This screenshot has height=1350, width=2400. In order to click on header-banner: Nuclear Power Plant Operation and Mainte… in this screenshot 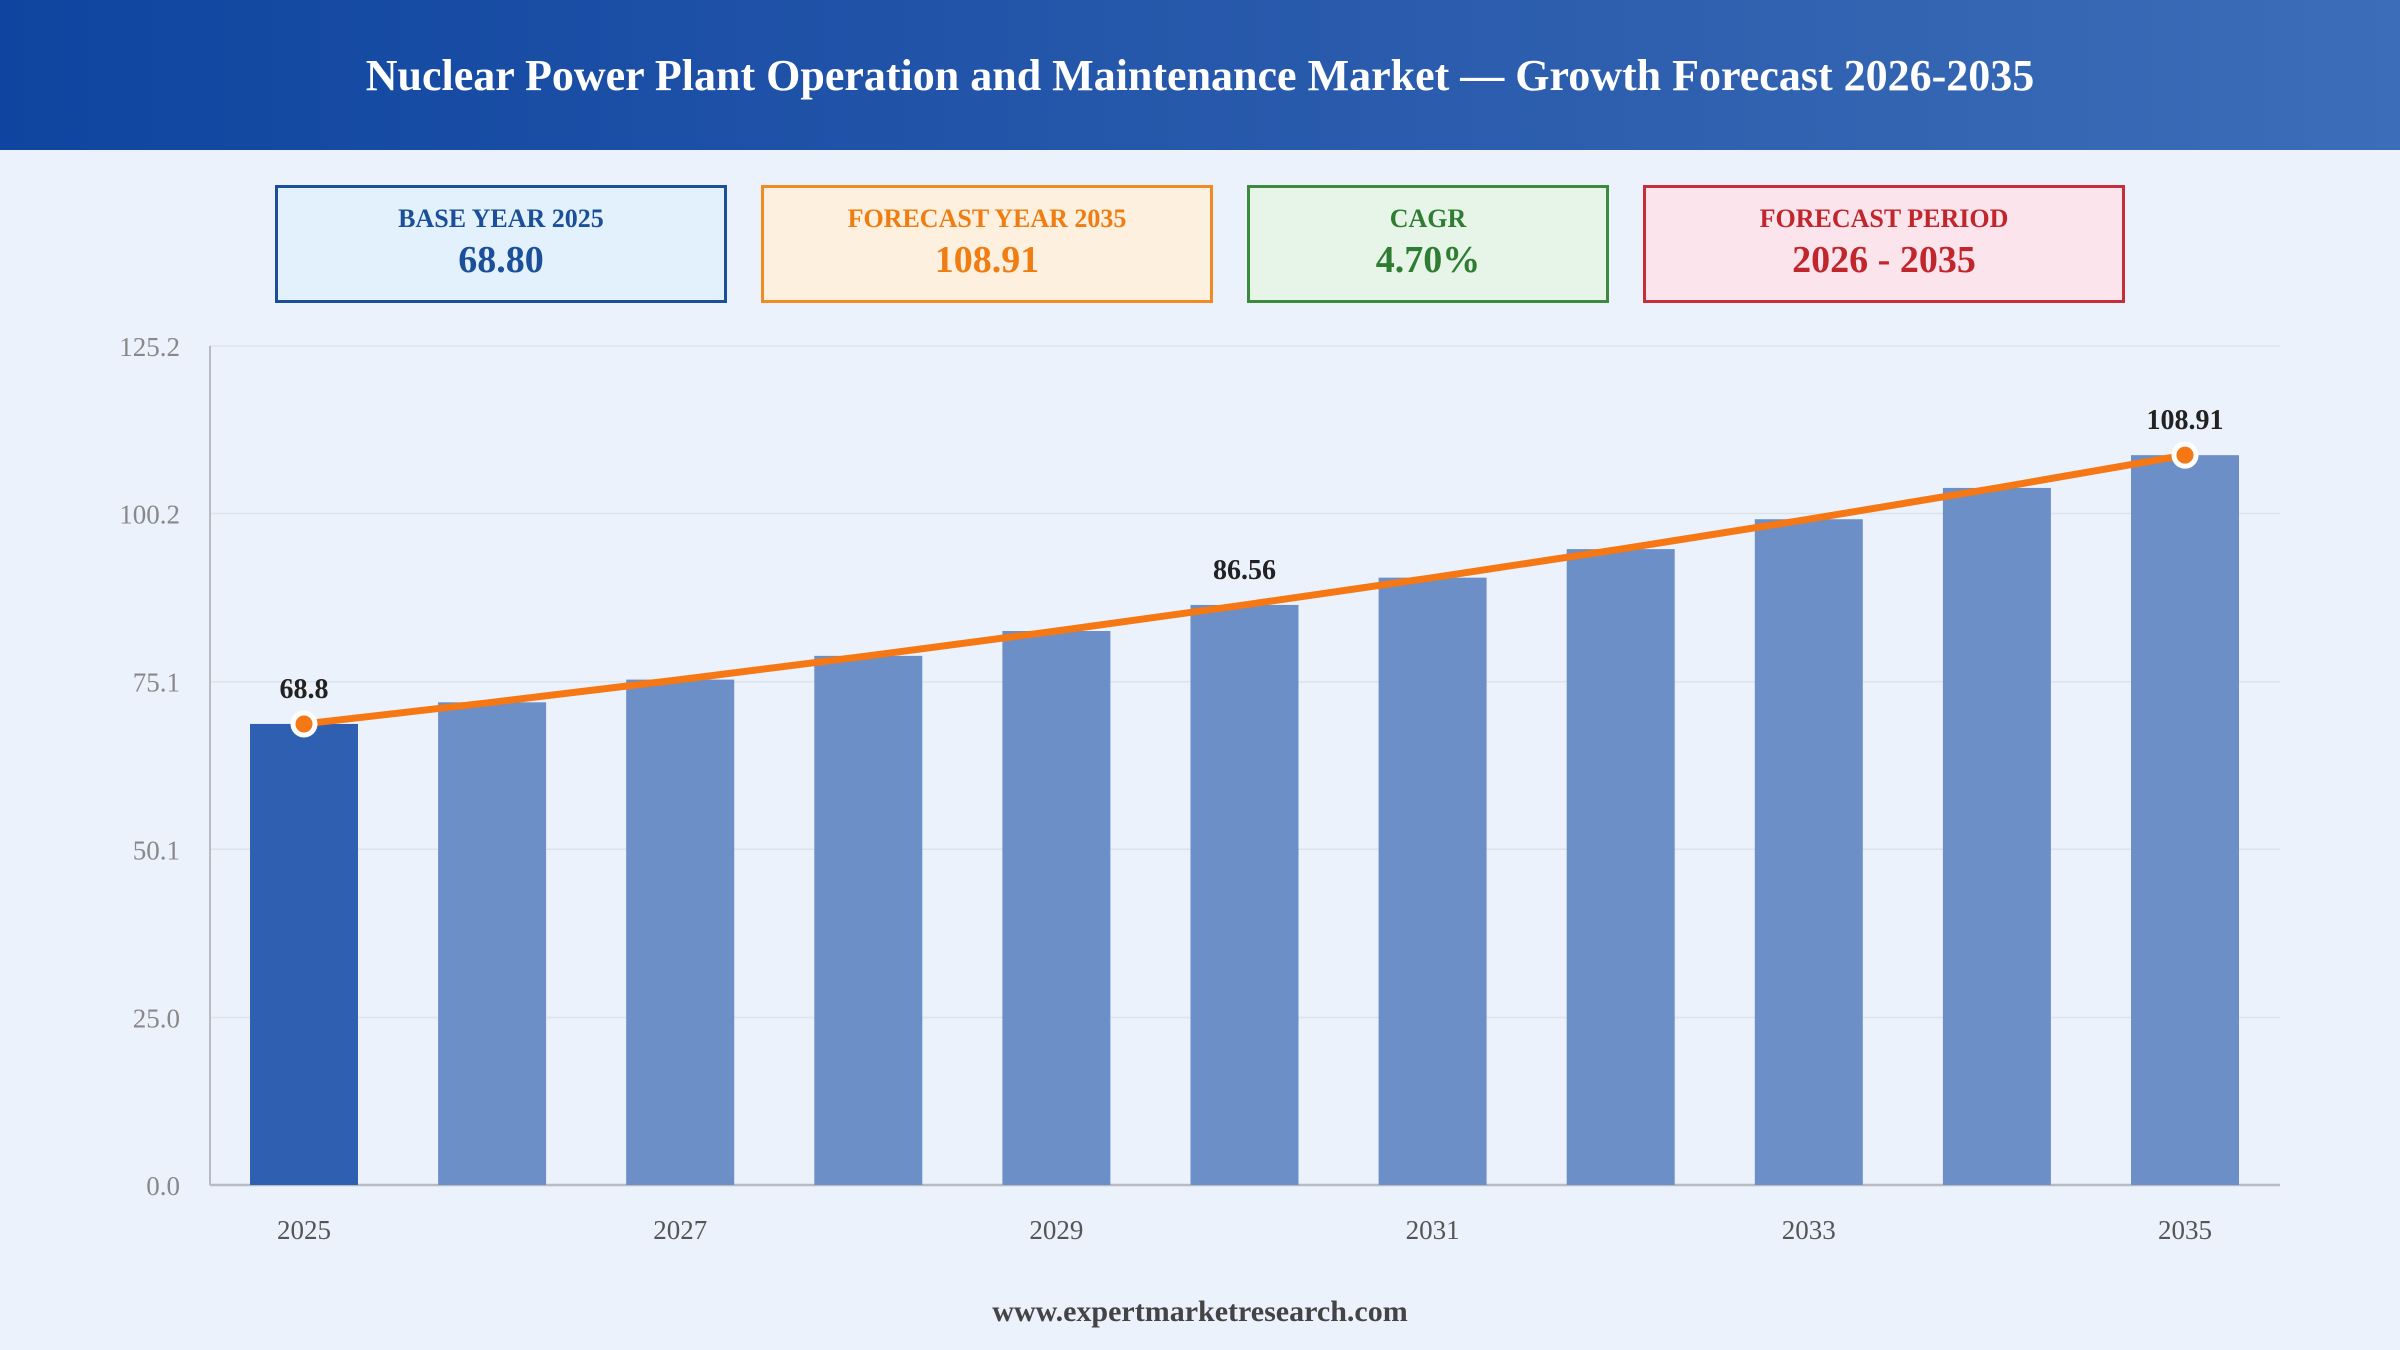, I will do `click(1200, 75)`.